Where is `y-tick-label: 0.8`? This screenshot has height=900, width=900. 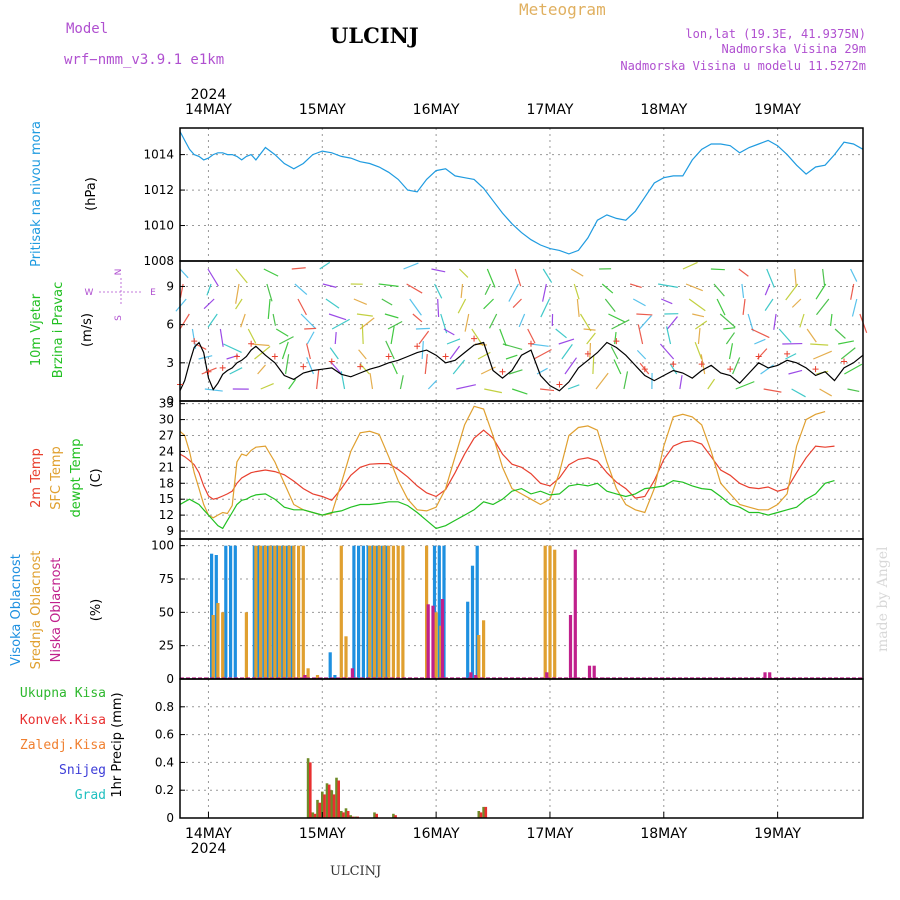
y-tick-label: 0.8 is located at coordinates (164, 707).